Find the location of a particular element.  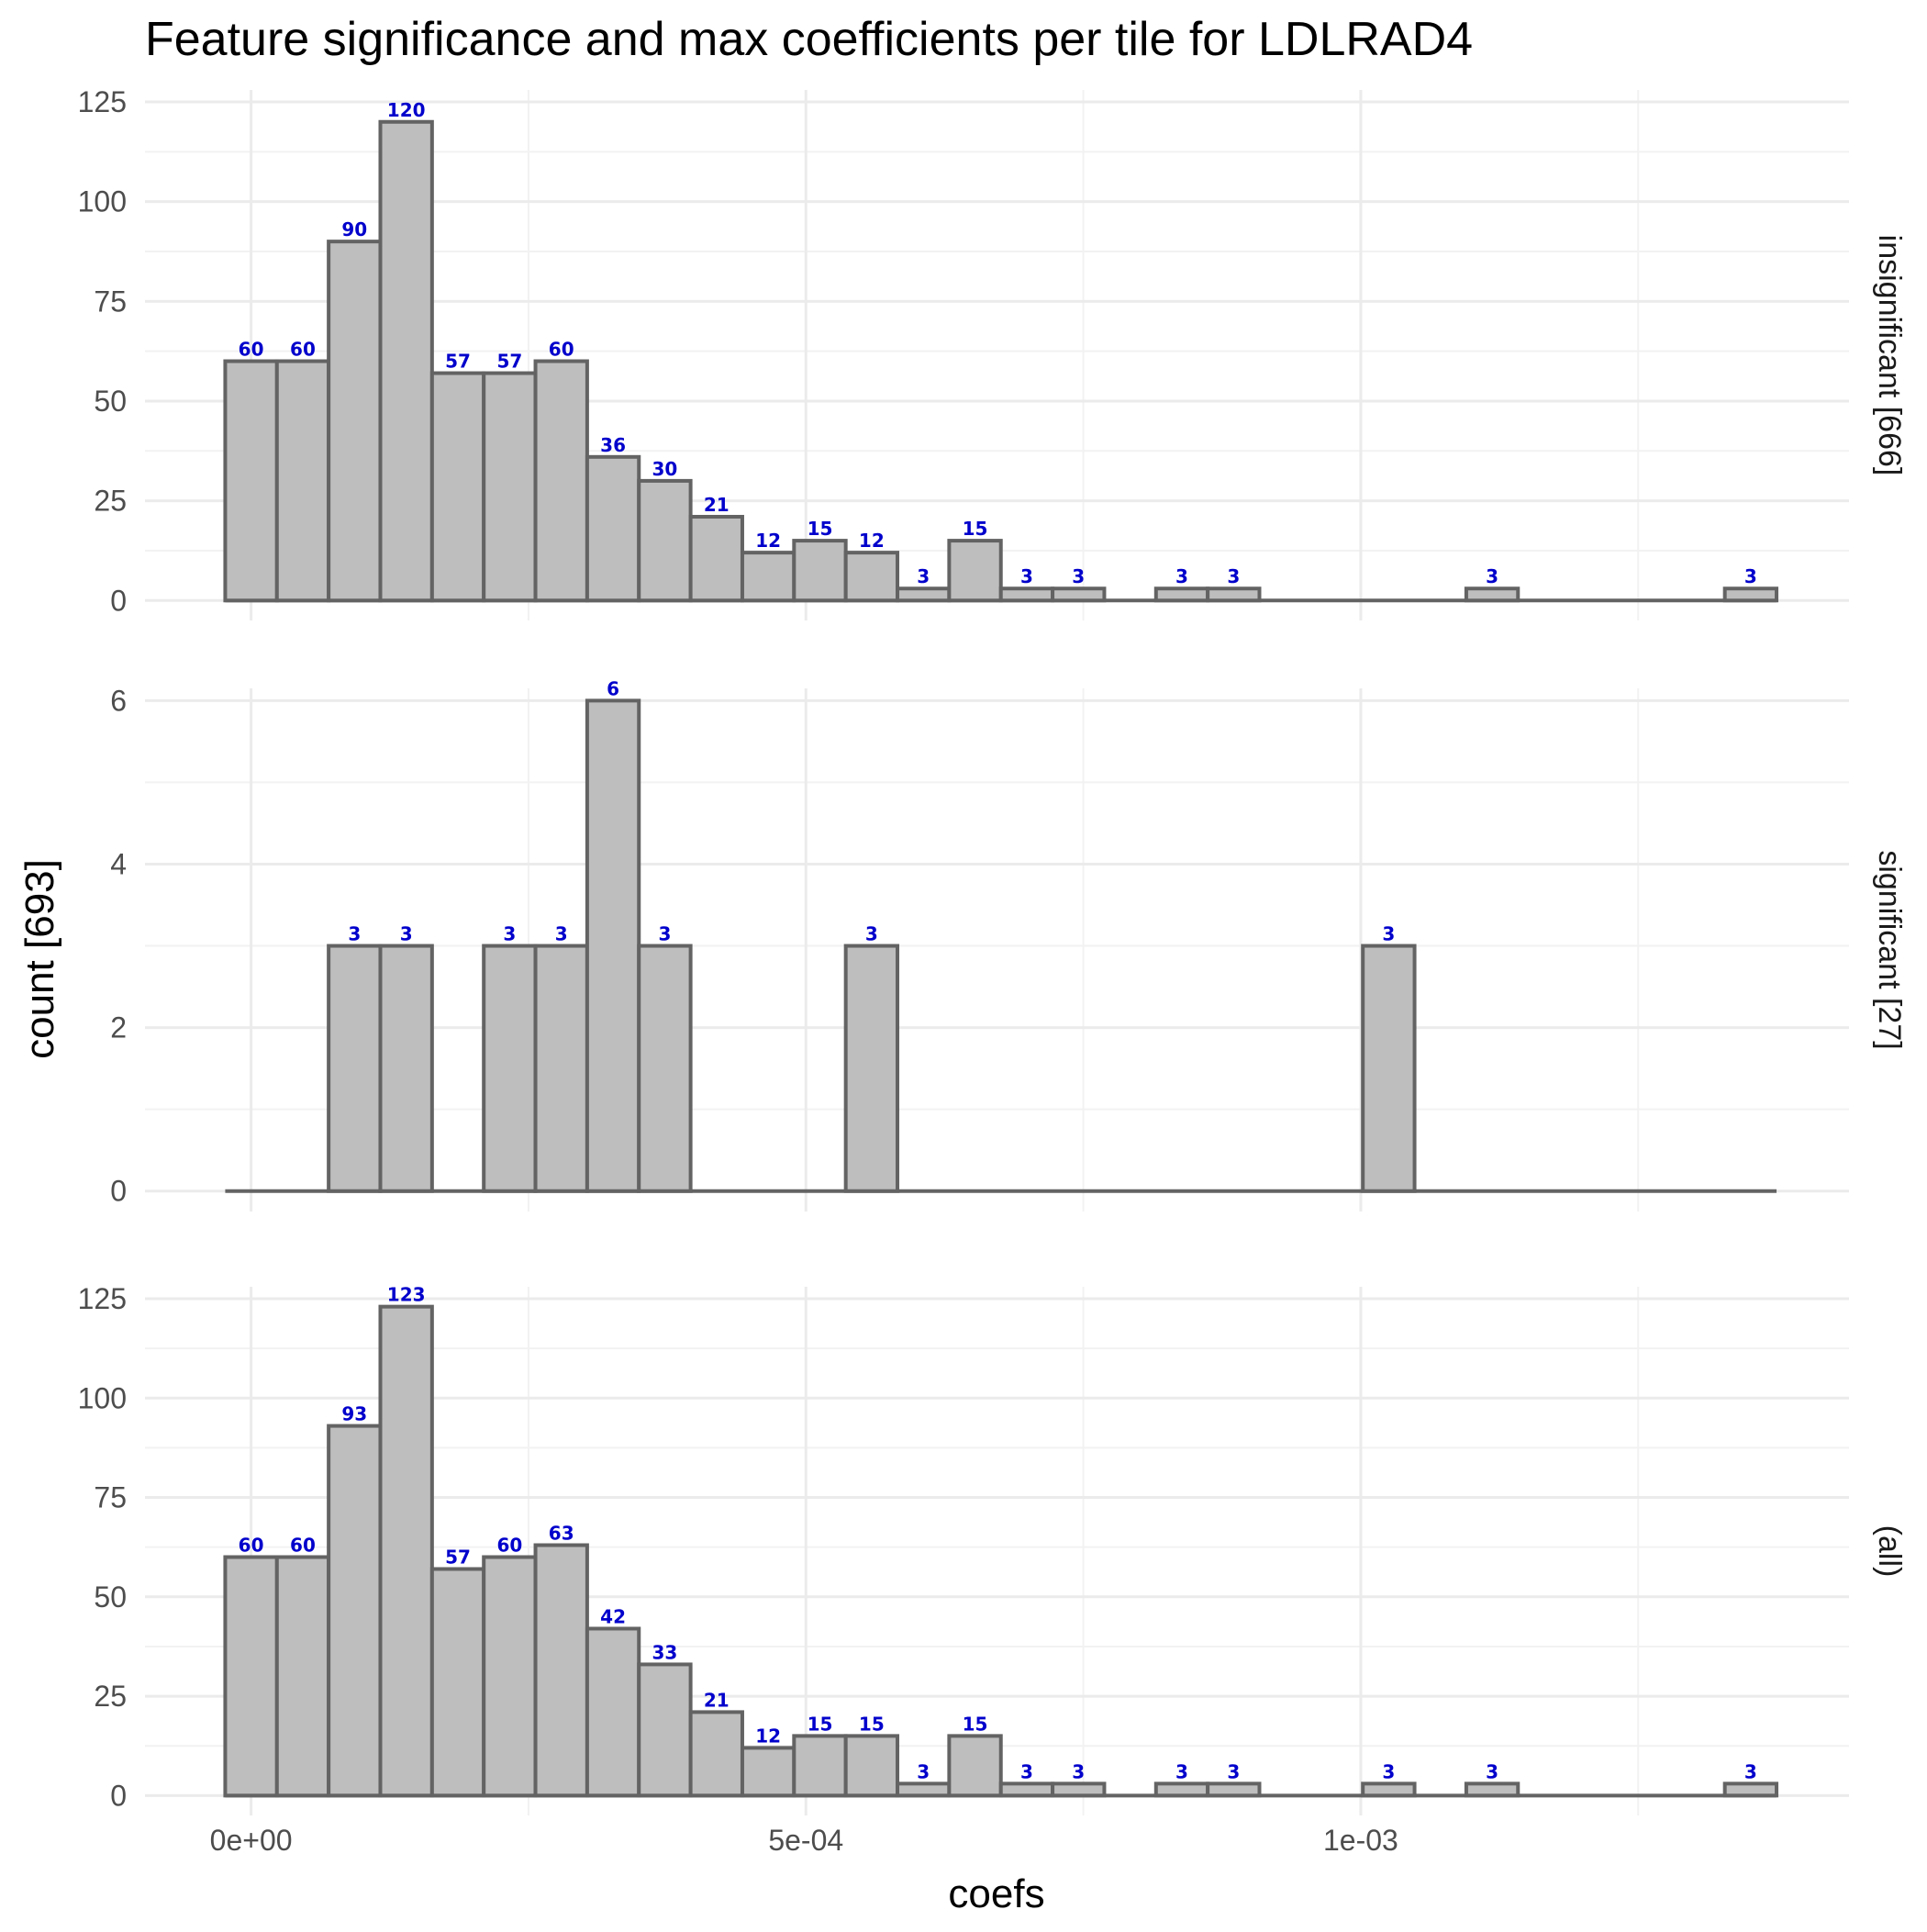

y-tick-label: 50 is located at coordinates (110, 1597).